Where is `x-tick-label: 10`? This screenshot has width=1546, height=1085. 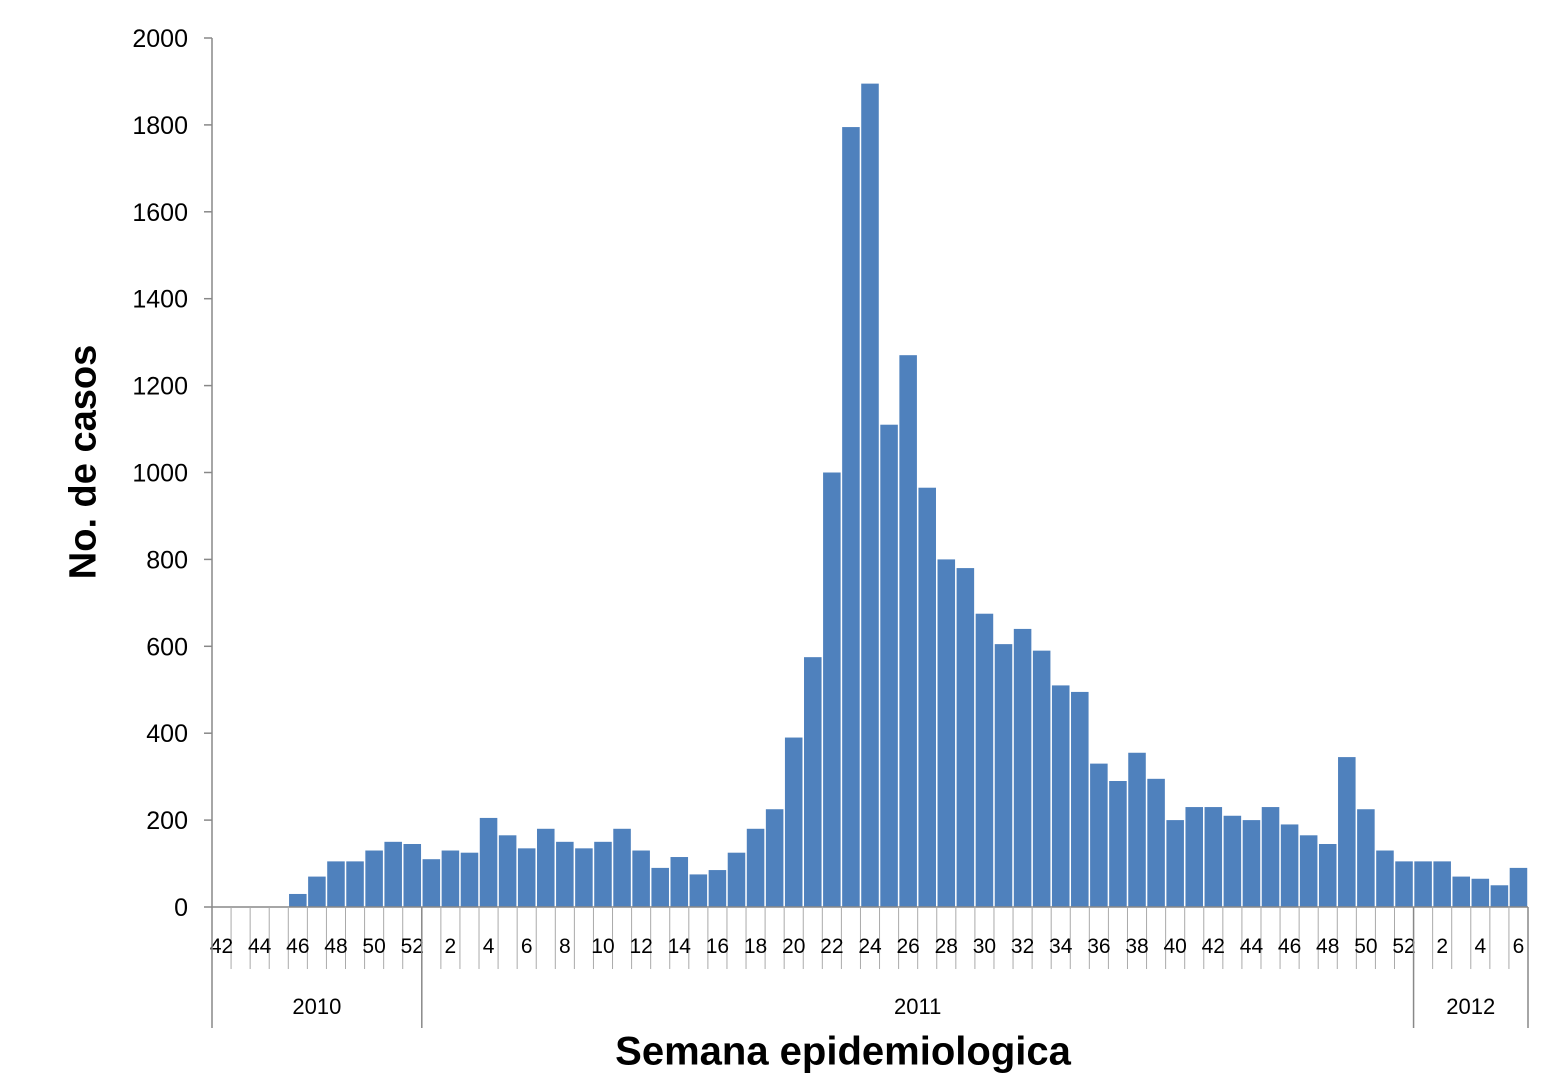 x-tick-label: 10 is located at coordinates (602, 946).